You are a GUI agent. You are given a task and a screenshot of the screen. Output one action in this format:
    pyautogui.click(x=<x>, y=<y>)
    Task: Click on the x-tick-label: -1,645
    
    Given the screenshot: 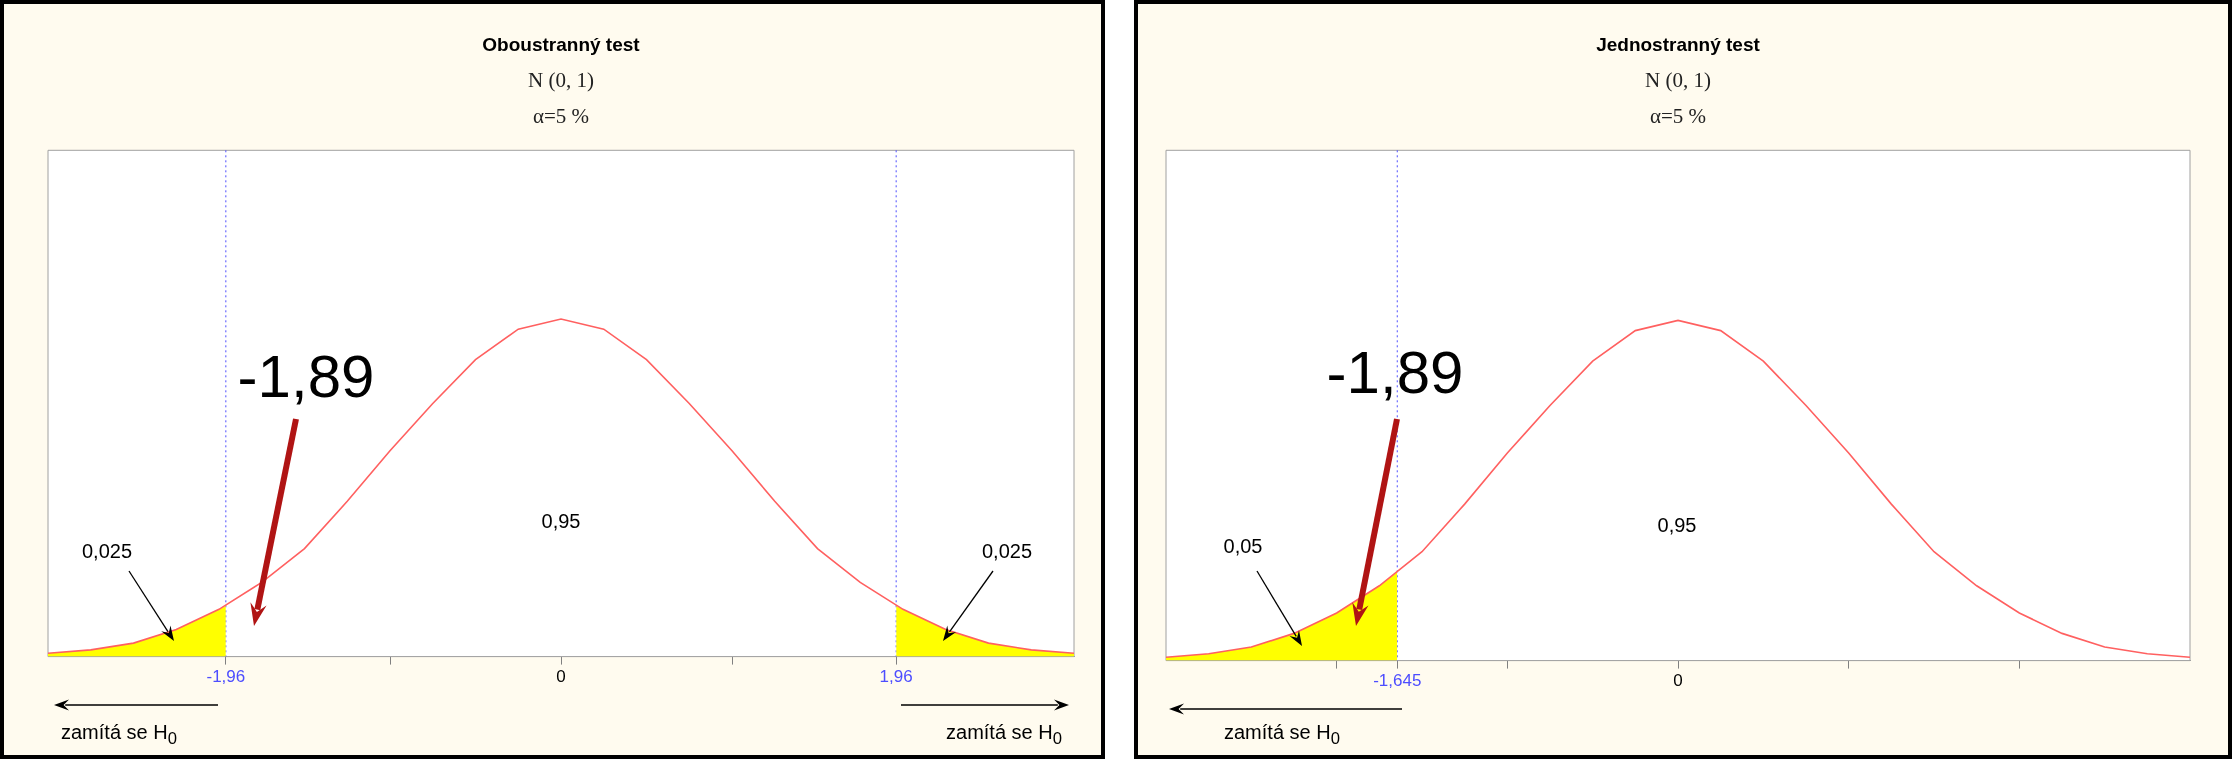 What is the action you would take?
    pyautogui.click(x=1397, y=681)
    